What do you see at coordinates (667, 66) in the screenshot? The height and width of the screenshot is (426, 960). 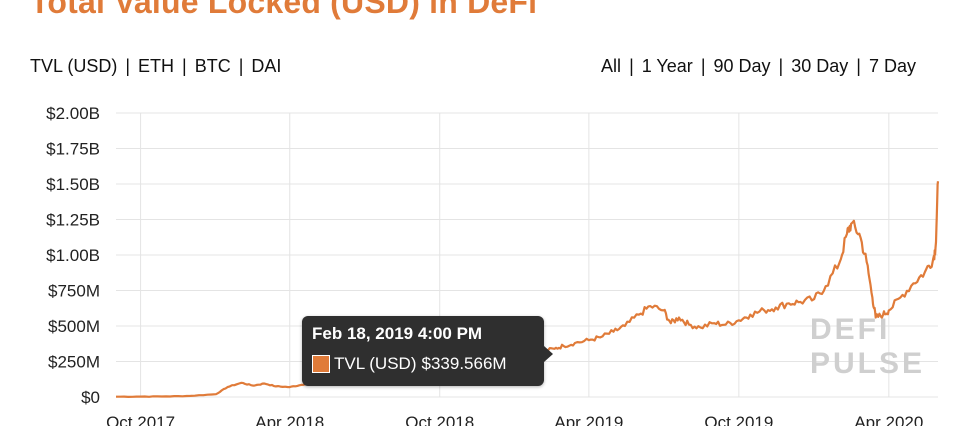 I see `range-option-1-year: 1 Year` at bounding box center [667, 66].